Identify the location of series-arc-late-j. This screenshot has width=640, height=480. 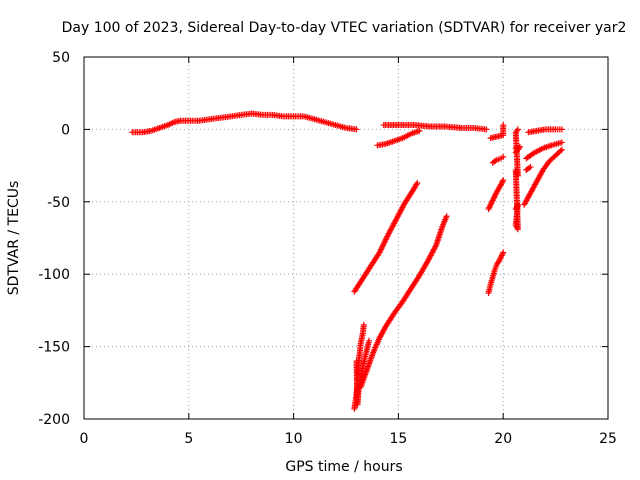
(528, 168).